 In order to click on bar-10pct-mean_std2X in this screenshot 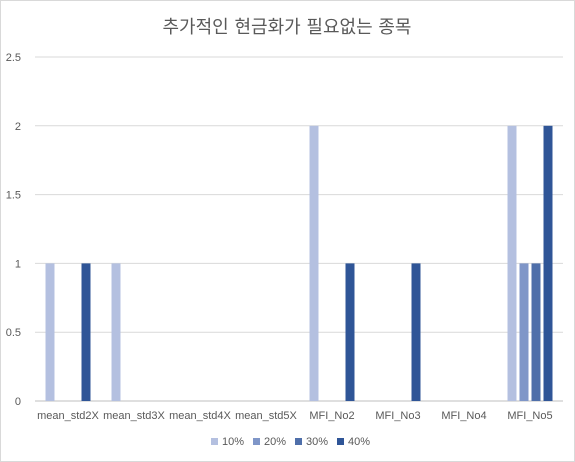, I will do `click(50, 332)`.